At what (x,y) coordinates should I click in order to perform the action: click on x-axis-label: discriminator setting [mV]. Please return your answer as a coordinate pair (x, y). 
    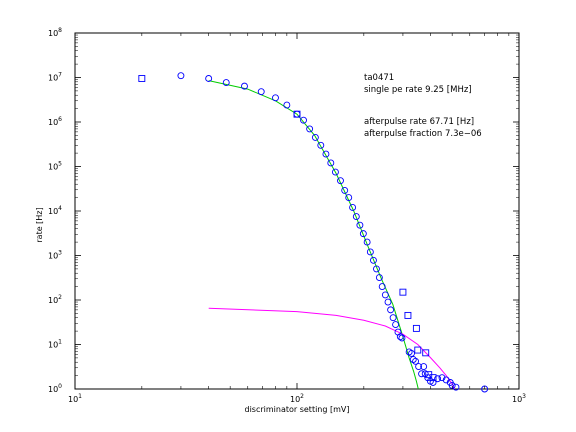
    Looking at the image, I should click on (296, 409).